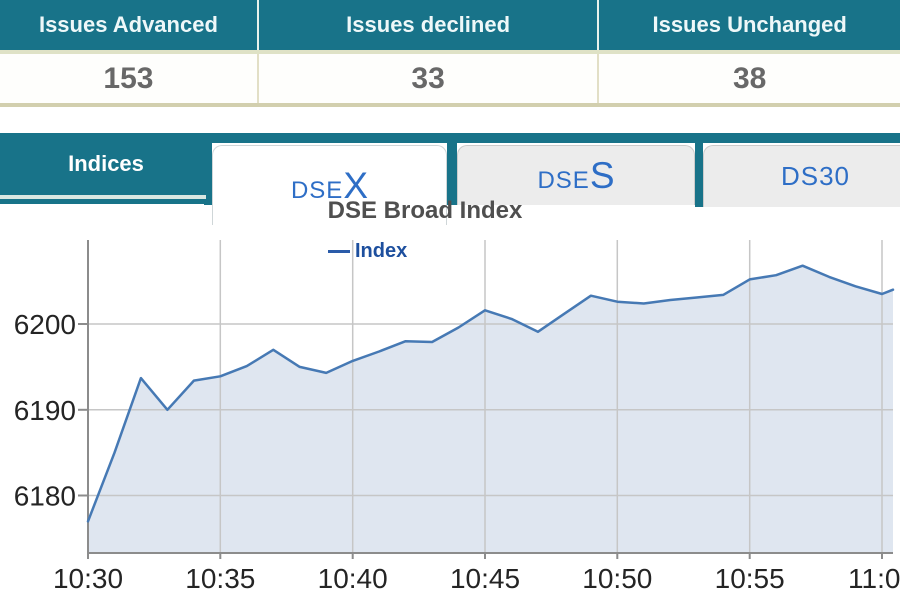 This screenshot has width=900, height=600. Describe the element at coordinates (429, 25) in the screenshot. I see `issues-declined-header: Issues declined` at that location.